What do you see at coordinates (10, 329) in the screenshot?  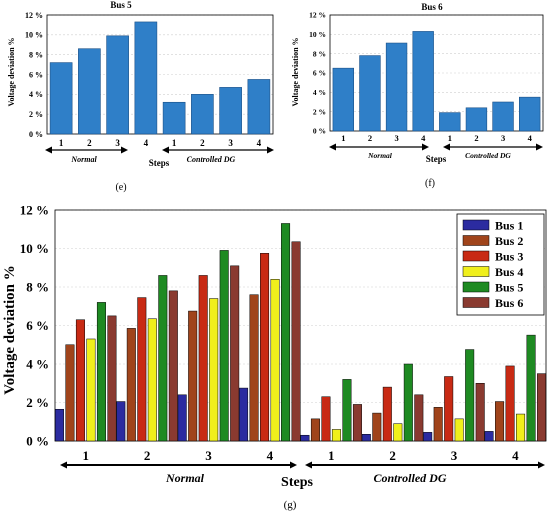 I see `chart-g-ylabel: Voltage deviation %` at bounding box center [10, 329].